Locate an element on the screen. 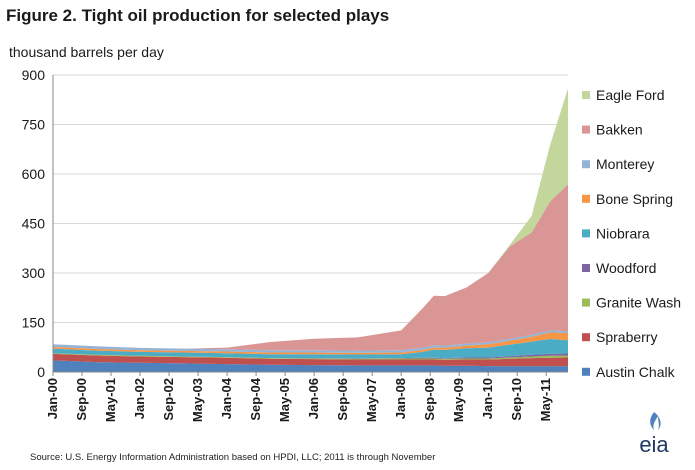 The image size is (695, 470). legend-swatch-austin-chalk is located at coordinates (586, 371).